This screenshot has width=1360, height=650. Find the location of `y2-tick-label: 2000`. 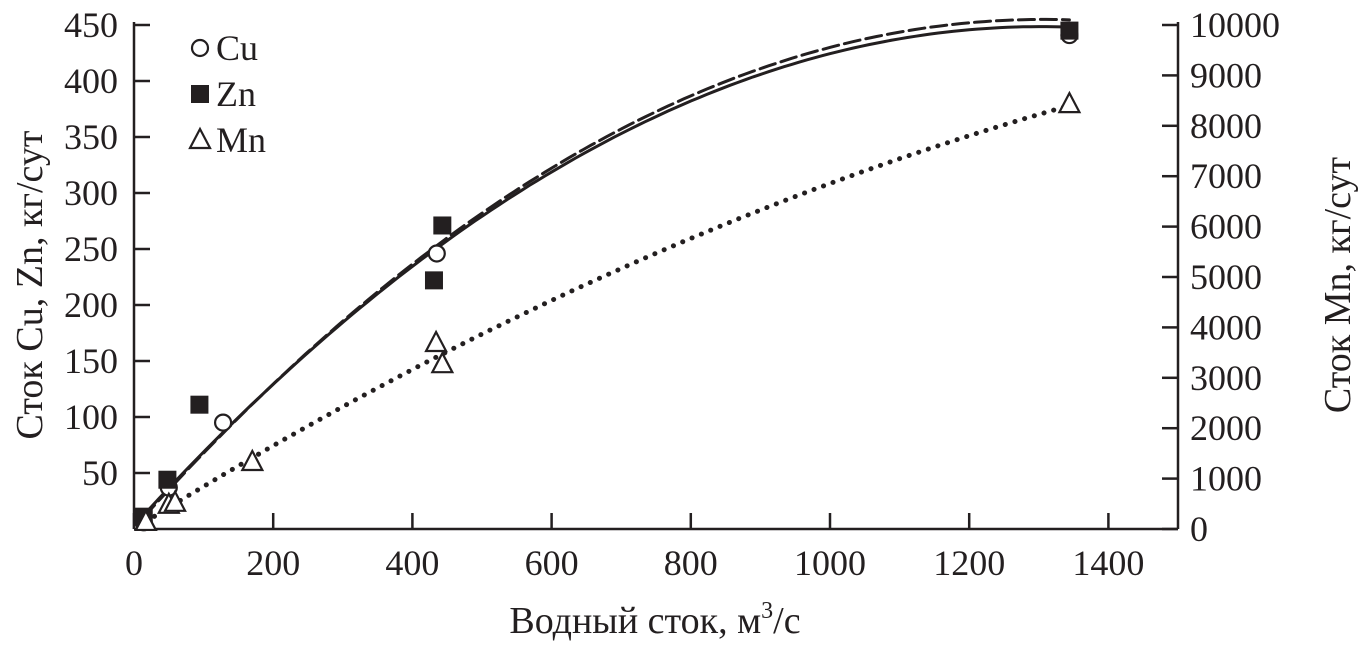

y2-tick-label: 2000 is located at coordinates (1226, 428).